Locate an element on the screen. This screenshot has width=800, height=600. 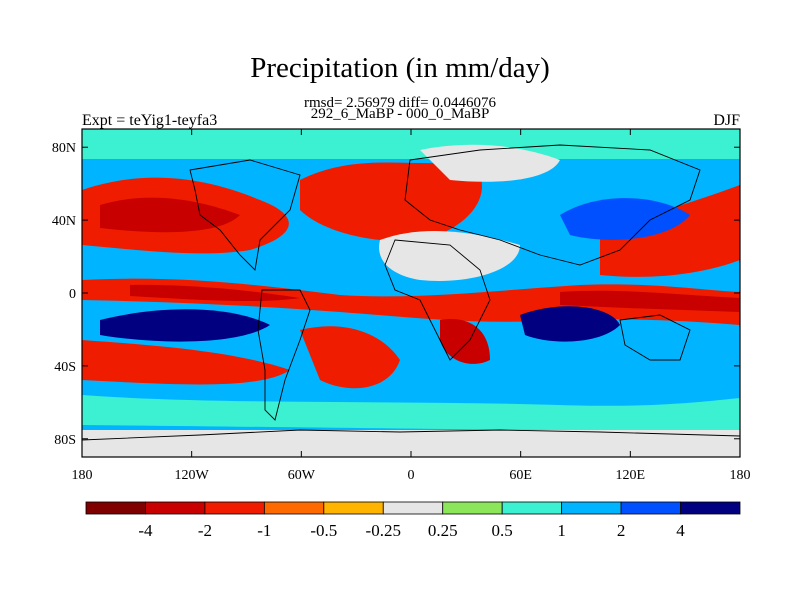
x-tick-label: 60E is located at coordinates (520, 475).